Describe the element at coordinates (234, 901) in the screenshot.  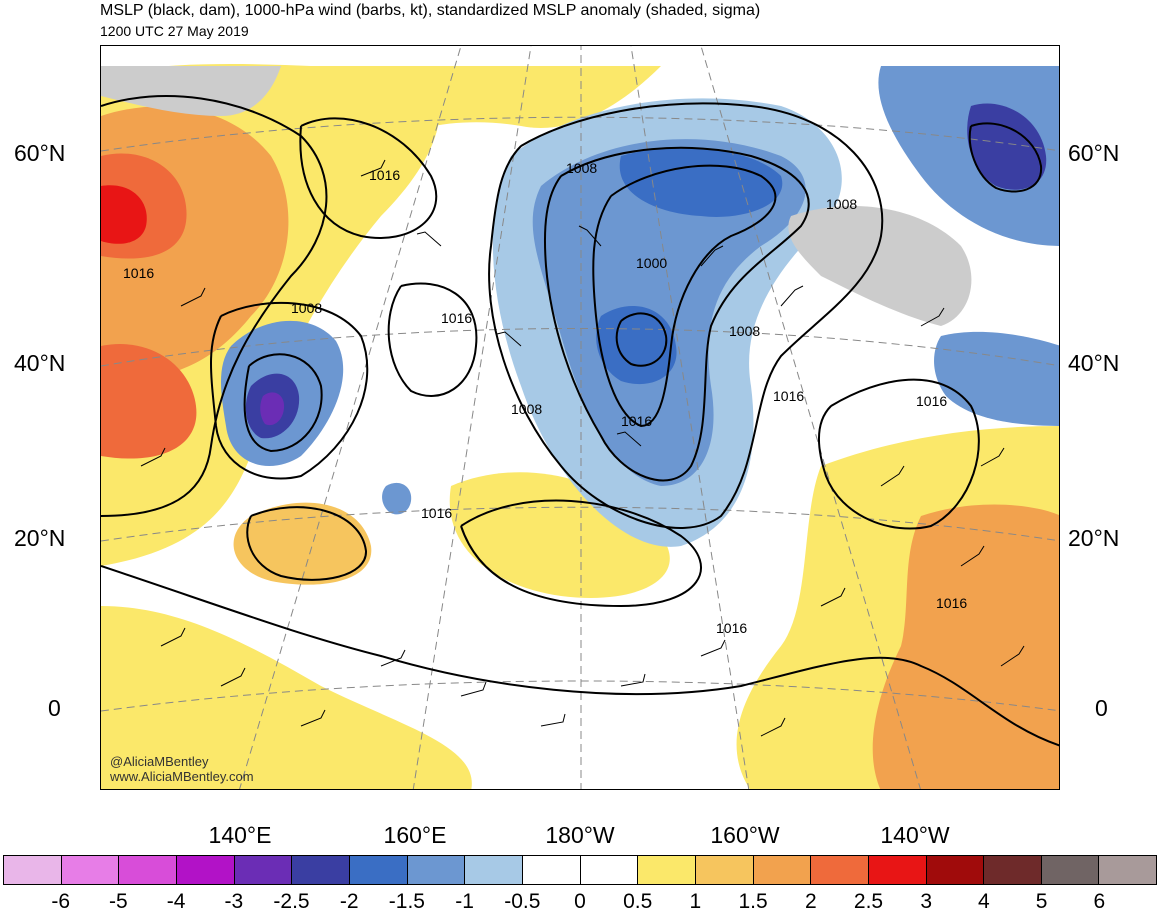
I see `colorbar-tick-label: -3` at that location.